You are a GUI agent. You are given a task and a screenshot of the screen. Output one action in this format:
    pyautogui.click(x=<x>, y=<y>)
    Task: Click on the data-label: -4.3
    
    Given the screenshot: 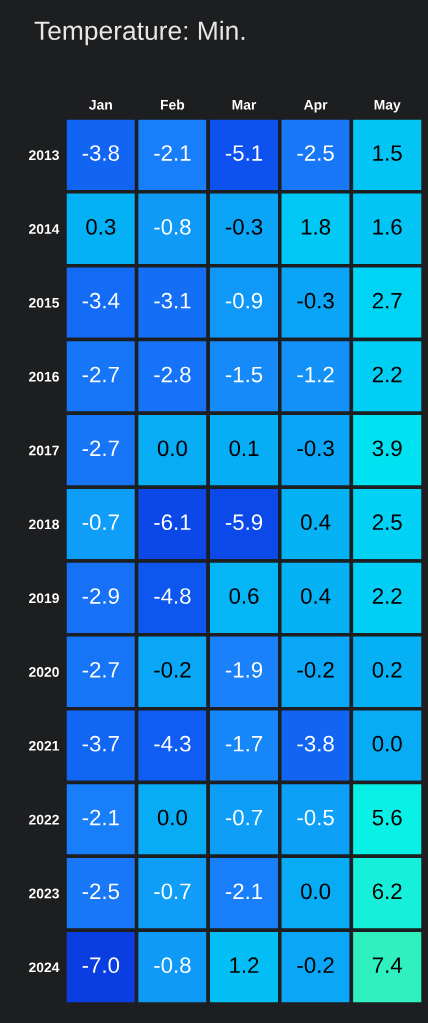 What is the action you would take?
    pyautogui.click(x=172, y=743)
    